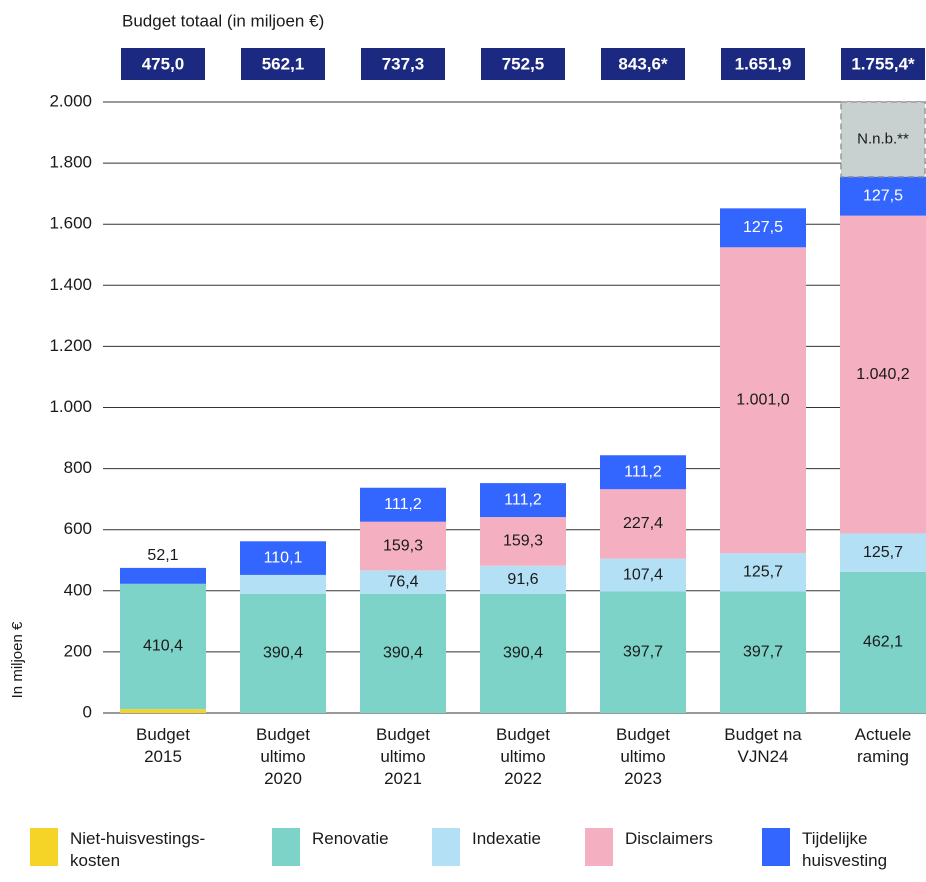  I want to click on value-label: 227,4, so click(643, 523).